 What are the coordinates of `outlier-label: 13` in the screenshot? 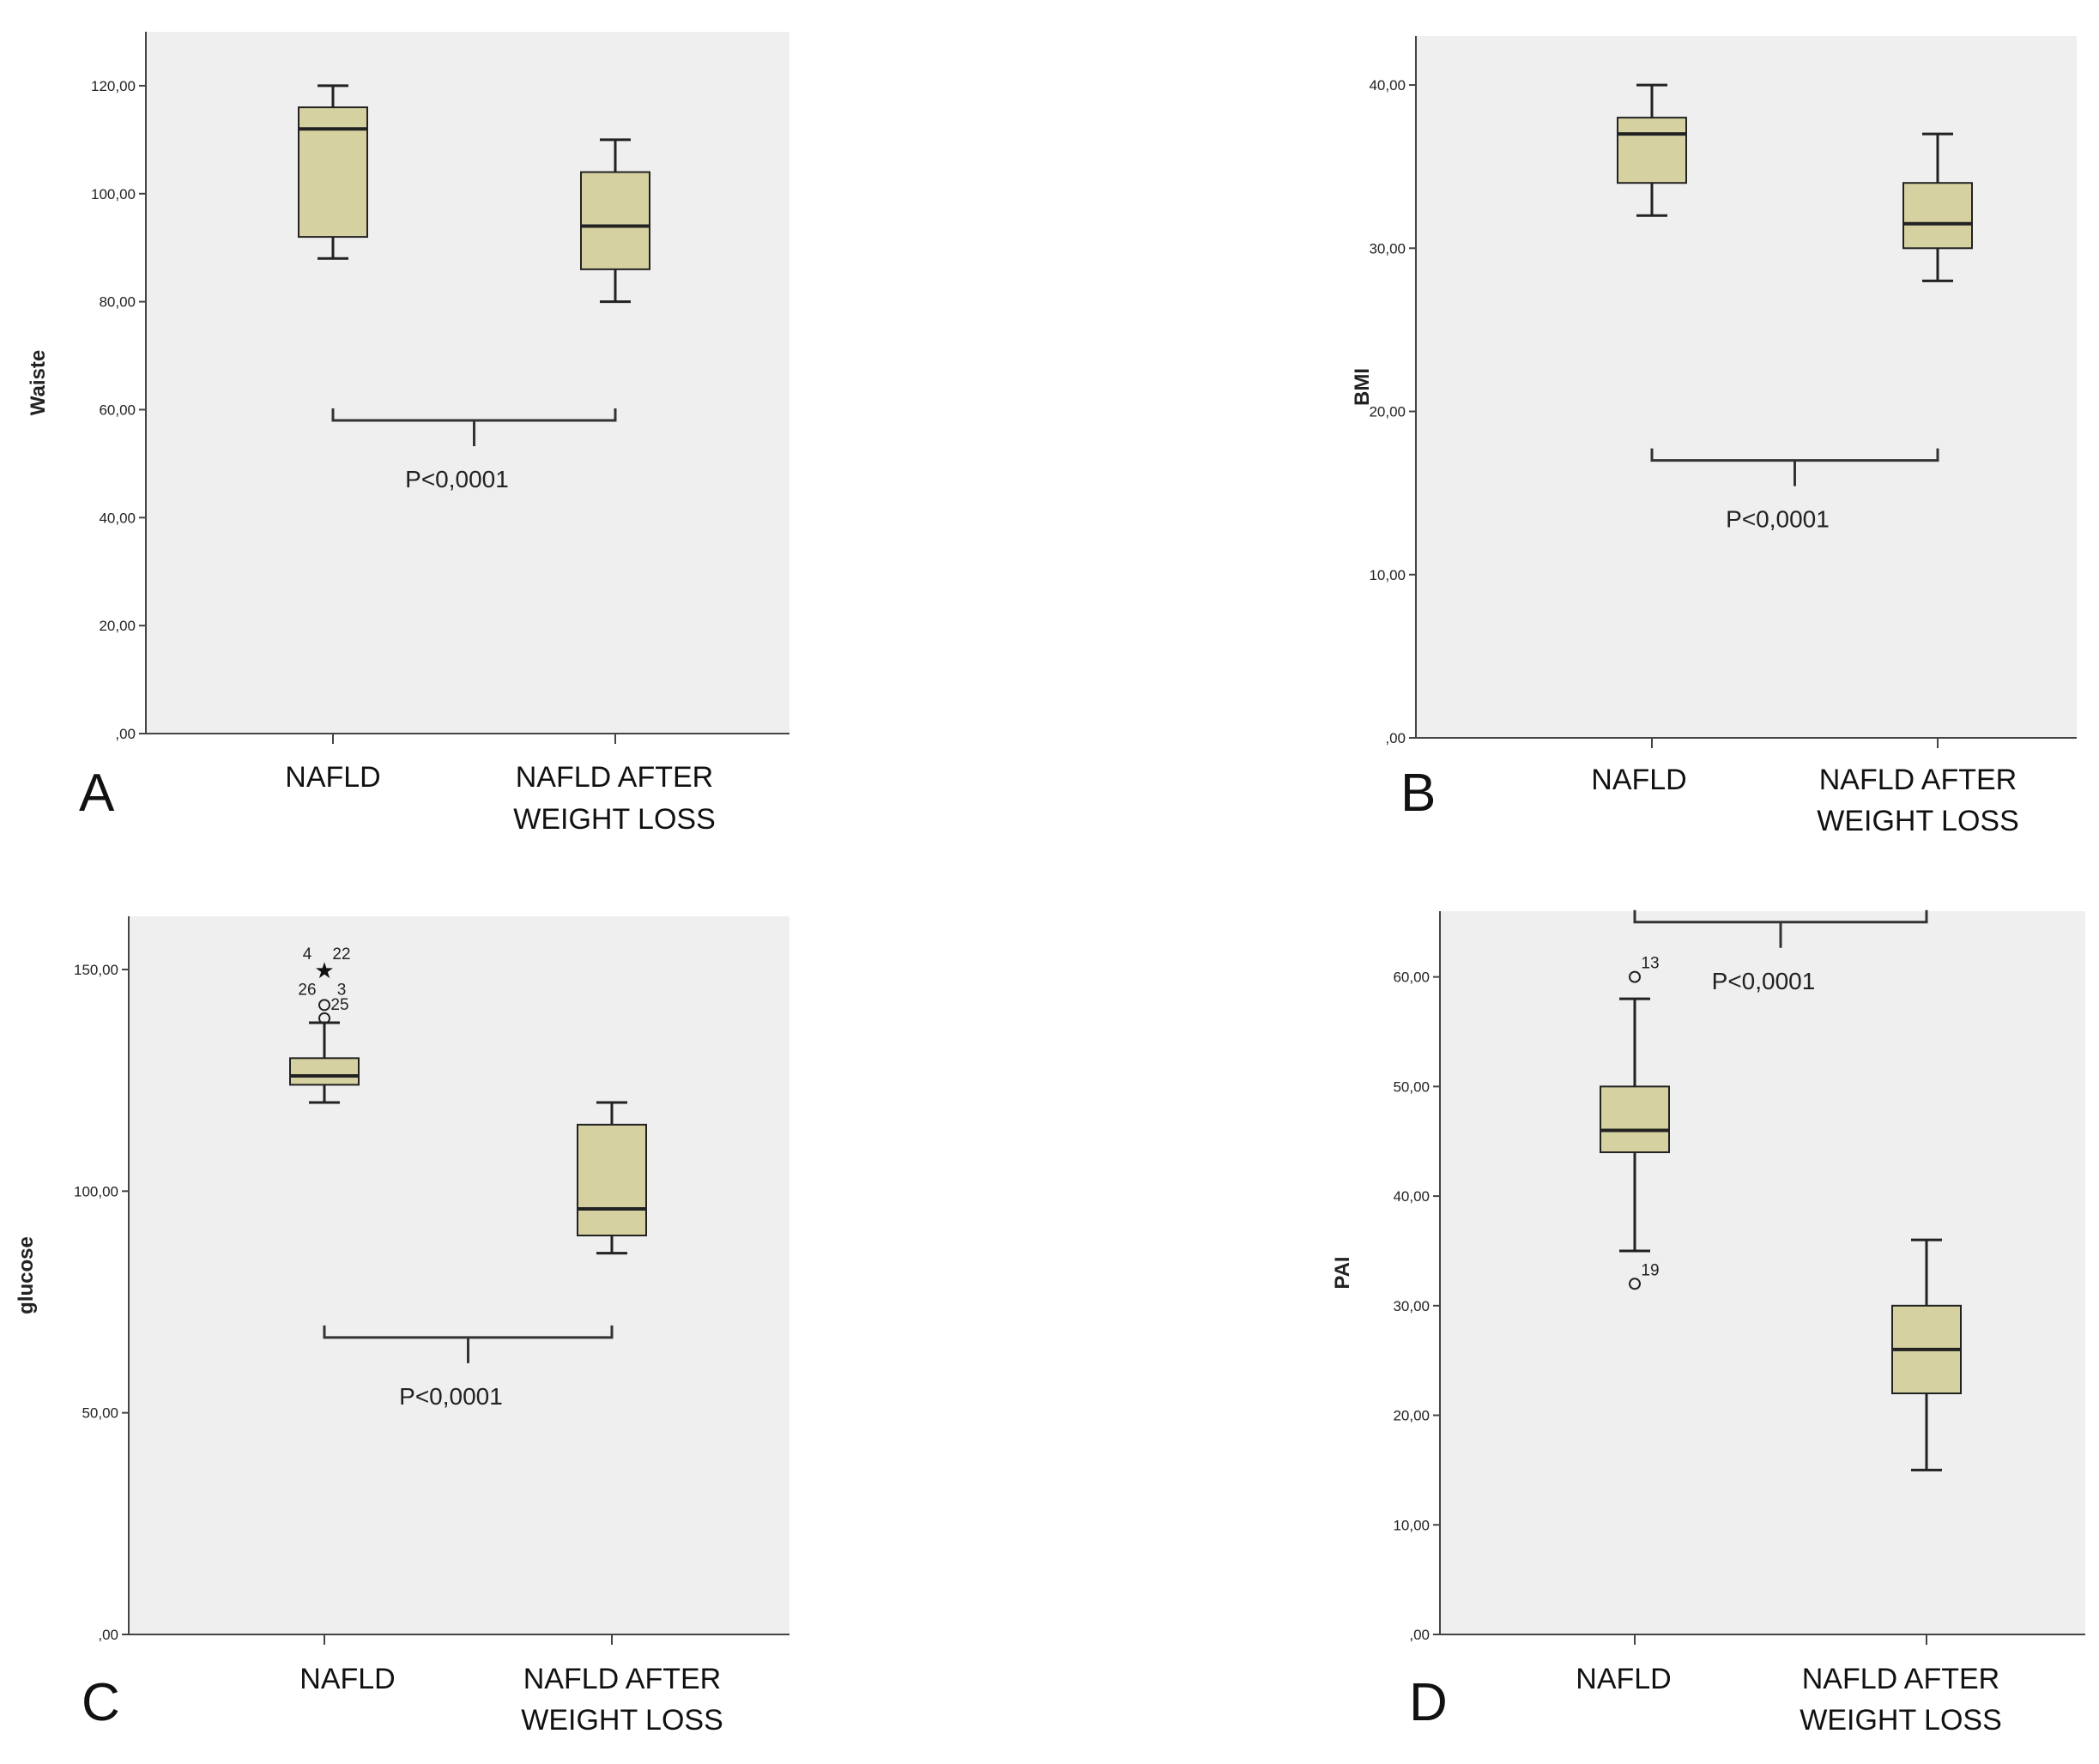 It's located at (1650, 964).